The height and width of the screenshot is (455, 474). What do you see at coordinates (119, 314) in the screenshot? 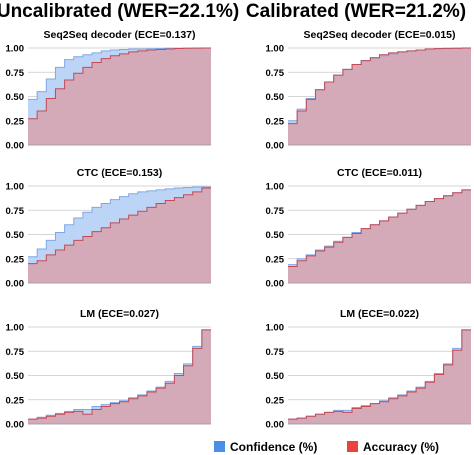
I see `panel-title: LM (ECE=0.027)` at bounding box center [119, 314].